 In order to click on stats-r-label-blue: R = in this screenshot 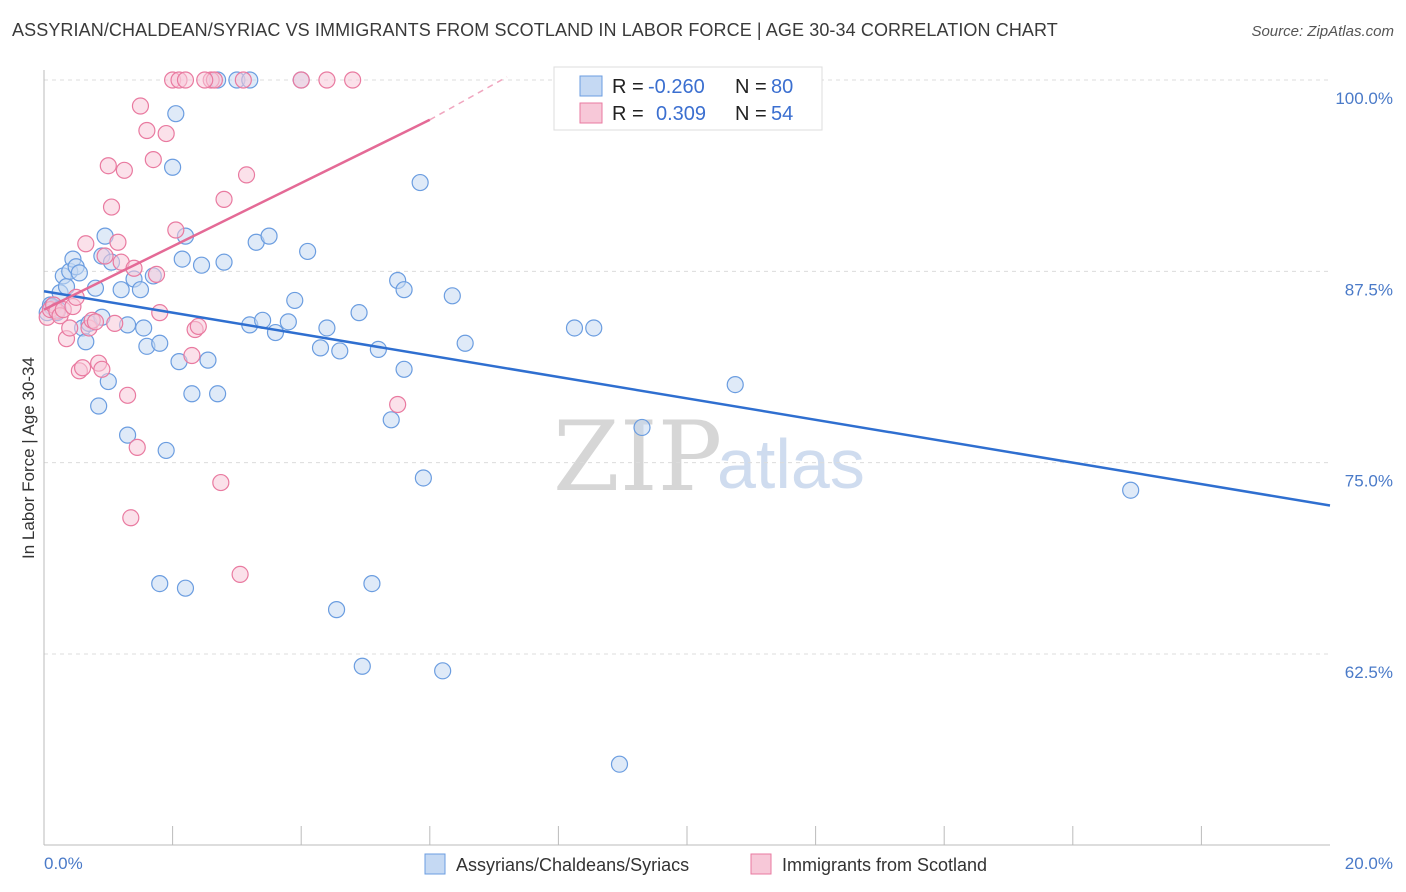, I will do `click(628, 87)`.